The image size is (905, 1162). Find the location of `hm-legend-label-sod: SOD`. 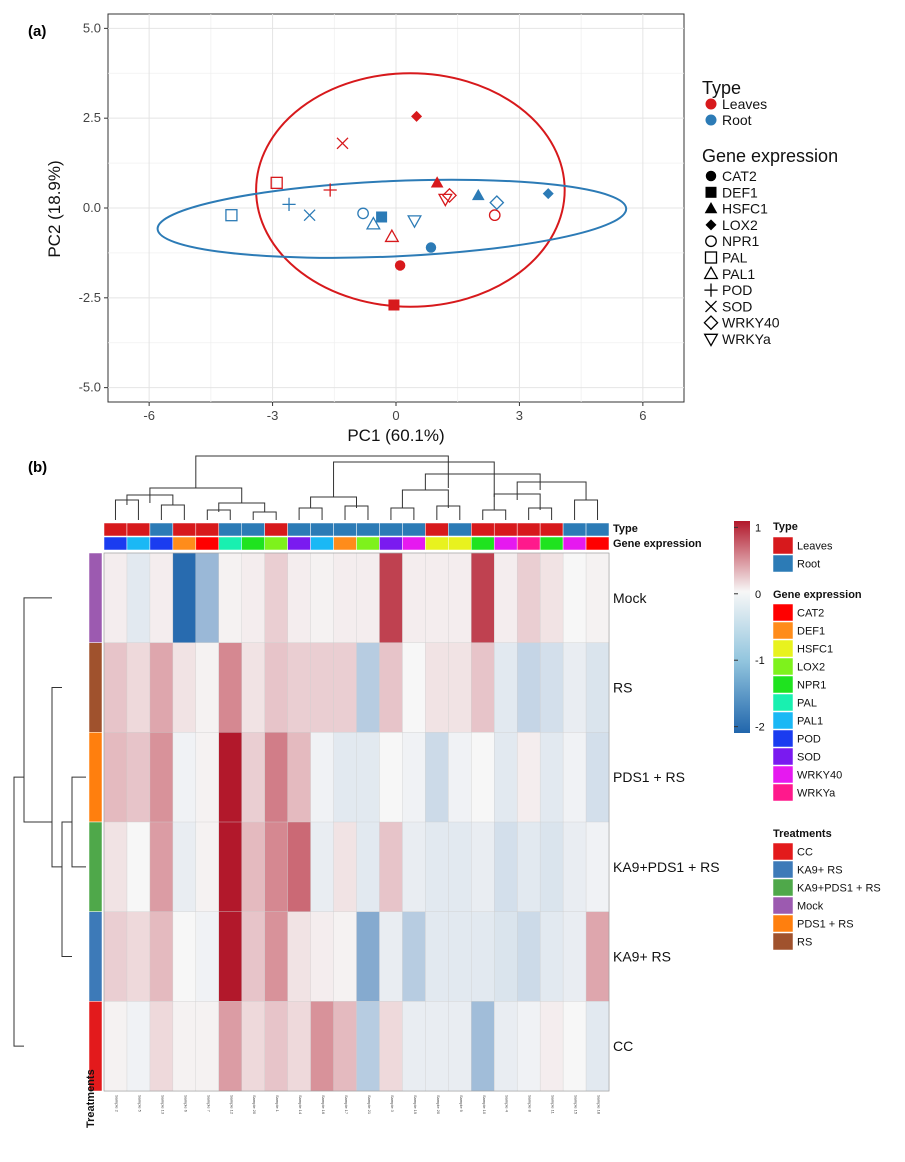

hm-legend-label-sod: SOD is located at coordinates (809, 758).